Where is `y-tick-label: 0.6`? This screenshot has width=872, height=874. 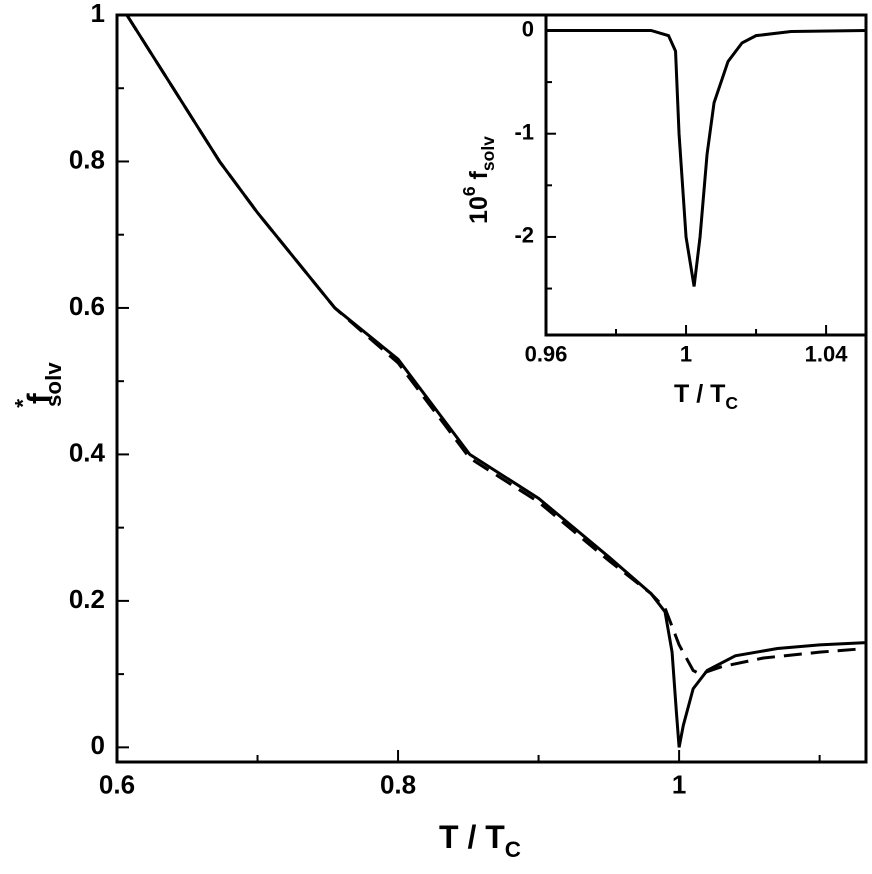 y-tick-label: 0.6 is located at coordinates (87, 306).